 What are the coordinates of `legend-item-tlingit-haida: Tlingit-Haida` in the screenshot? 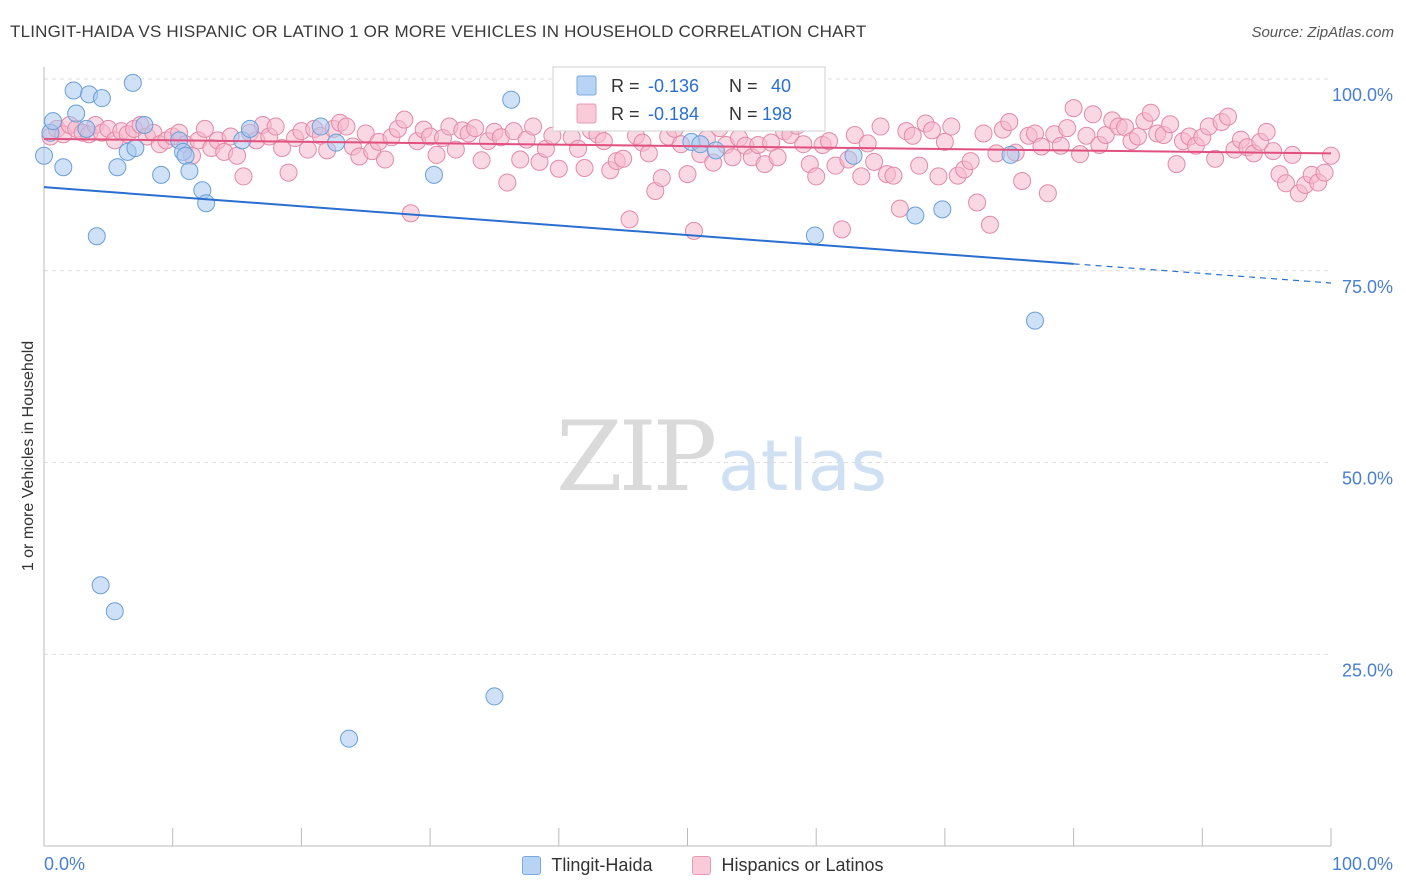 It's located at (587, 865).